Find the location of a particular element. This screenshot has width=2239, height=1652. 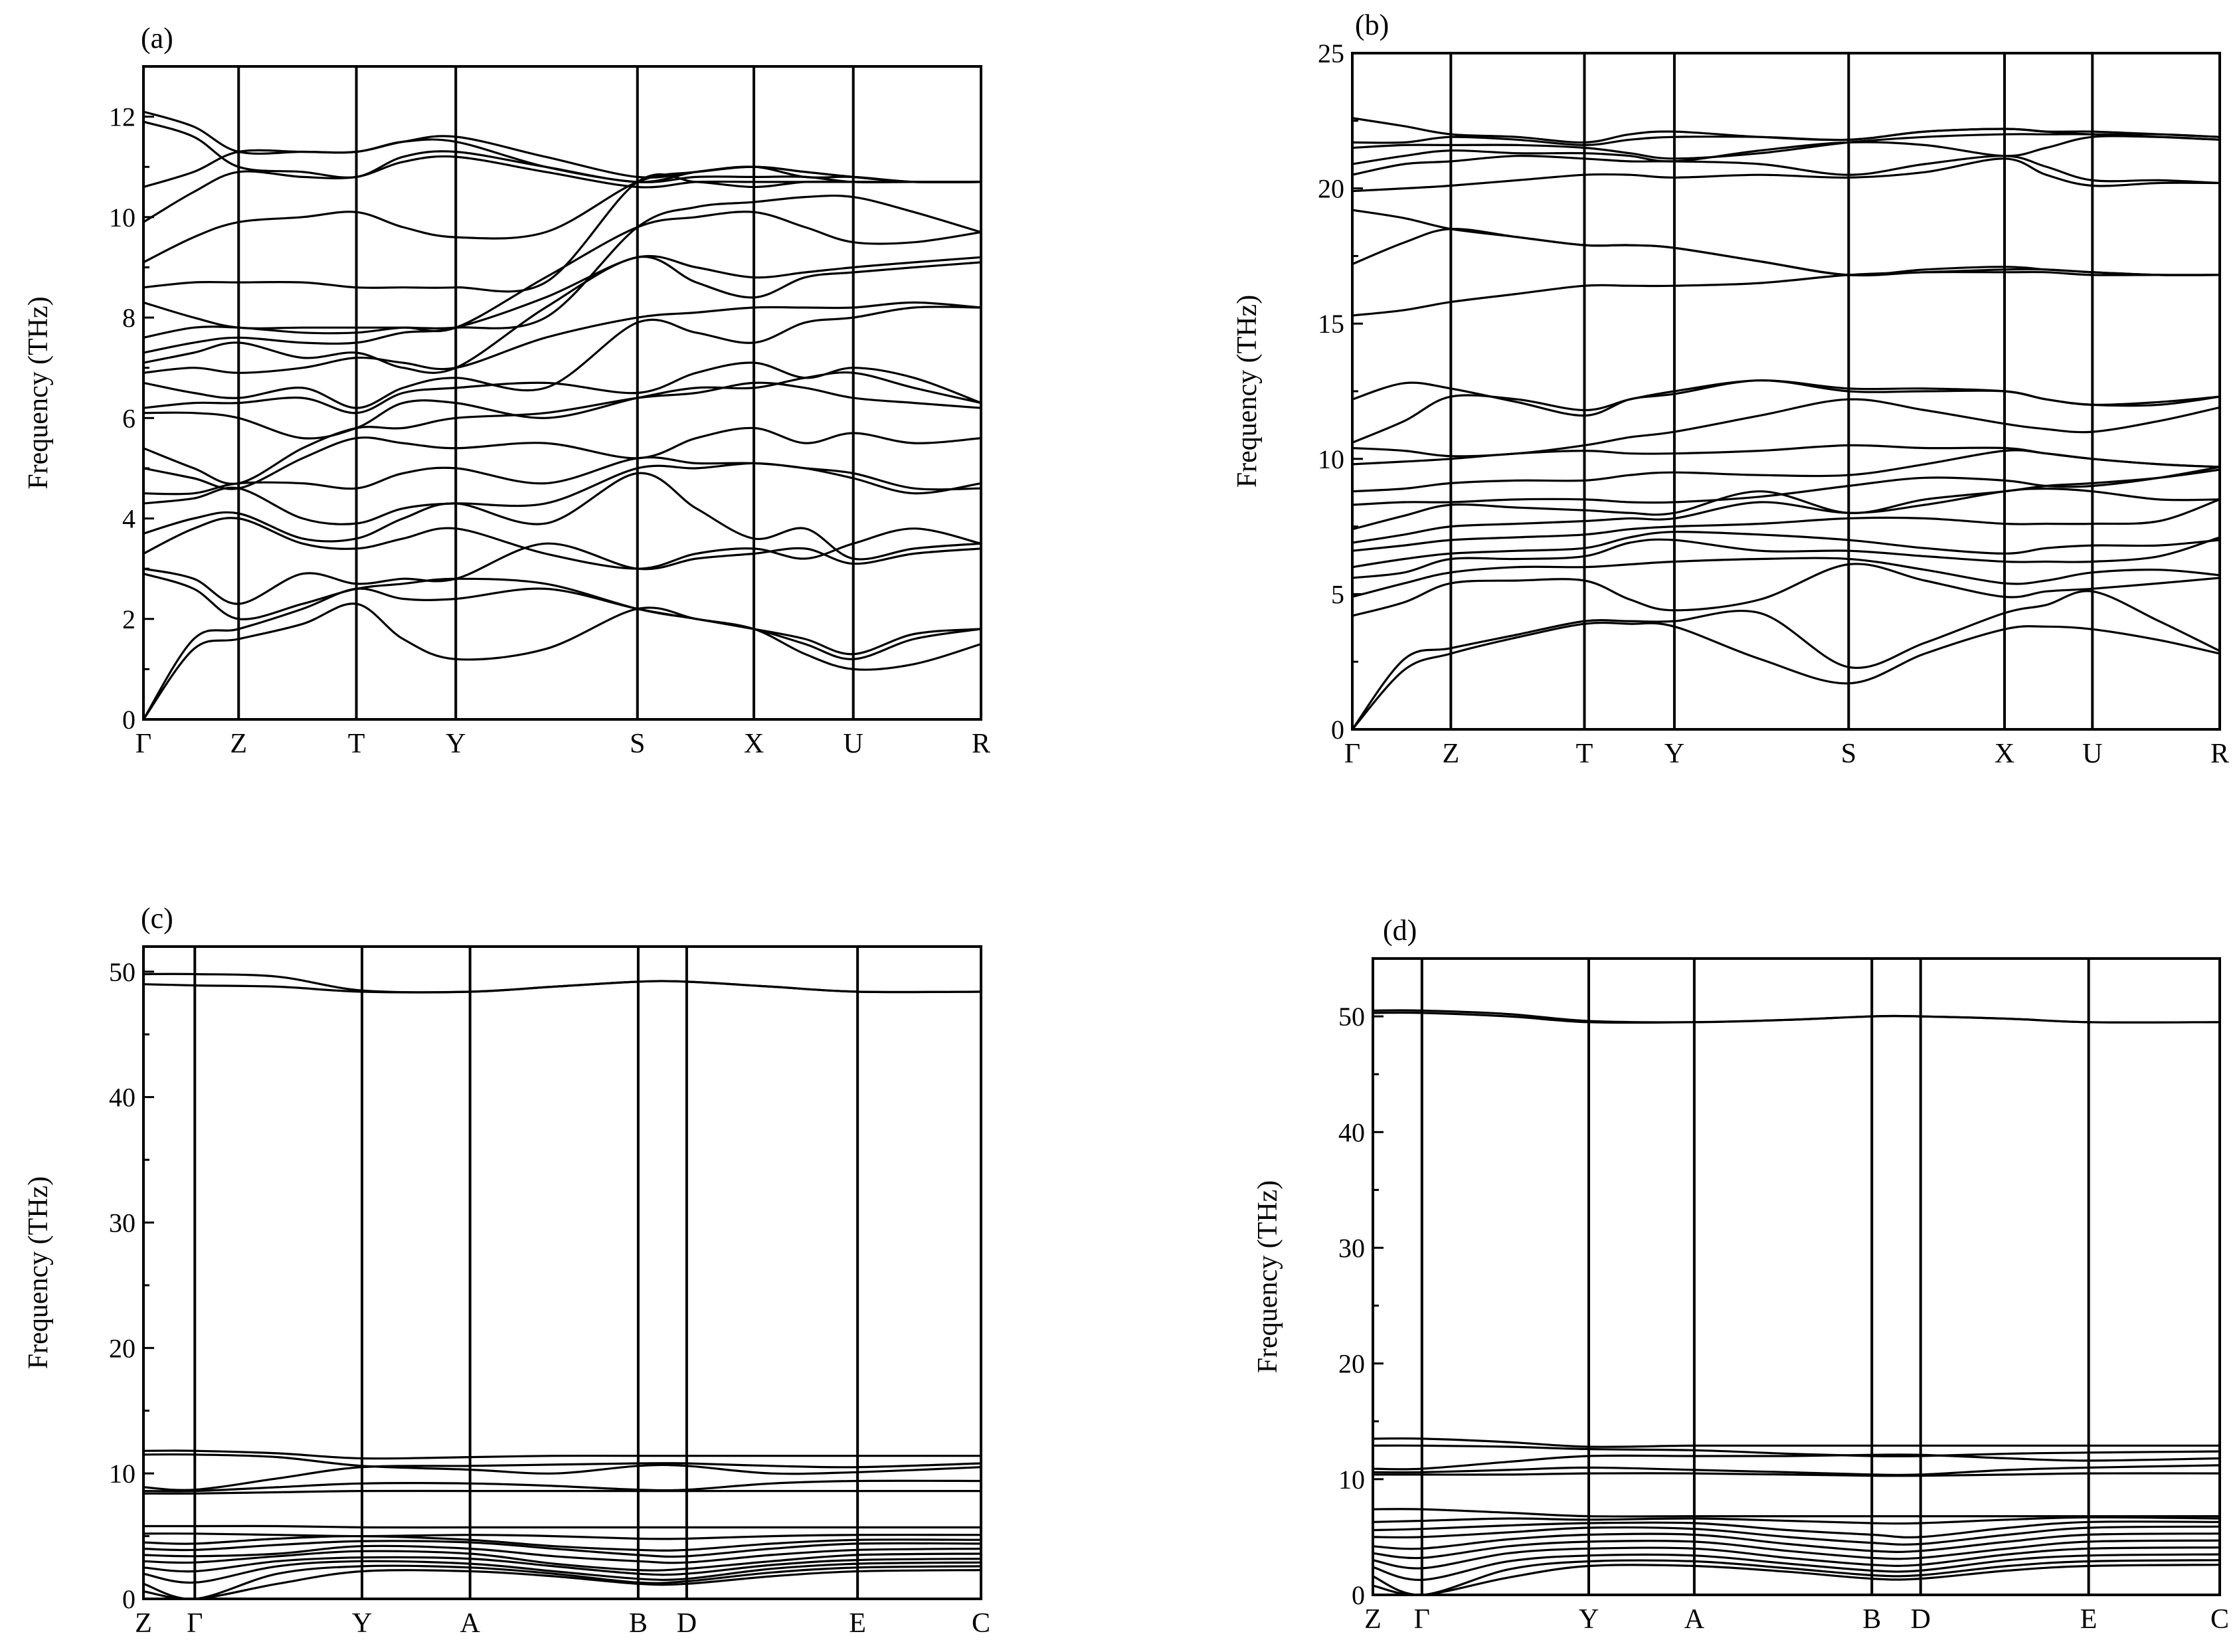

y-tick-label: 30 is located at coordinates (1351, 1248).